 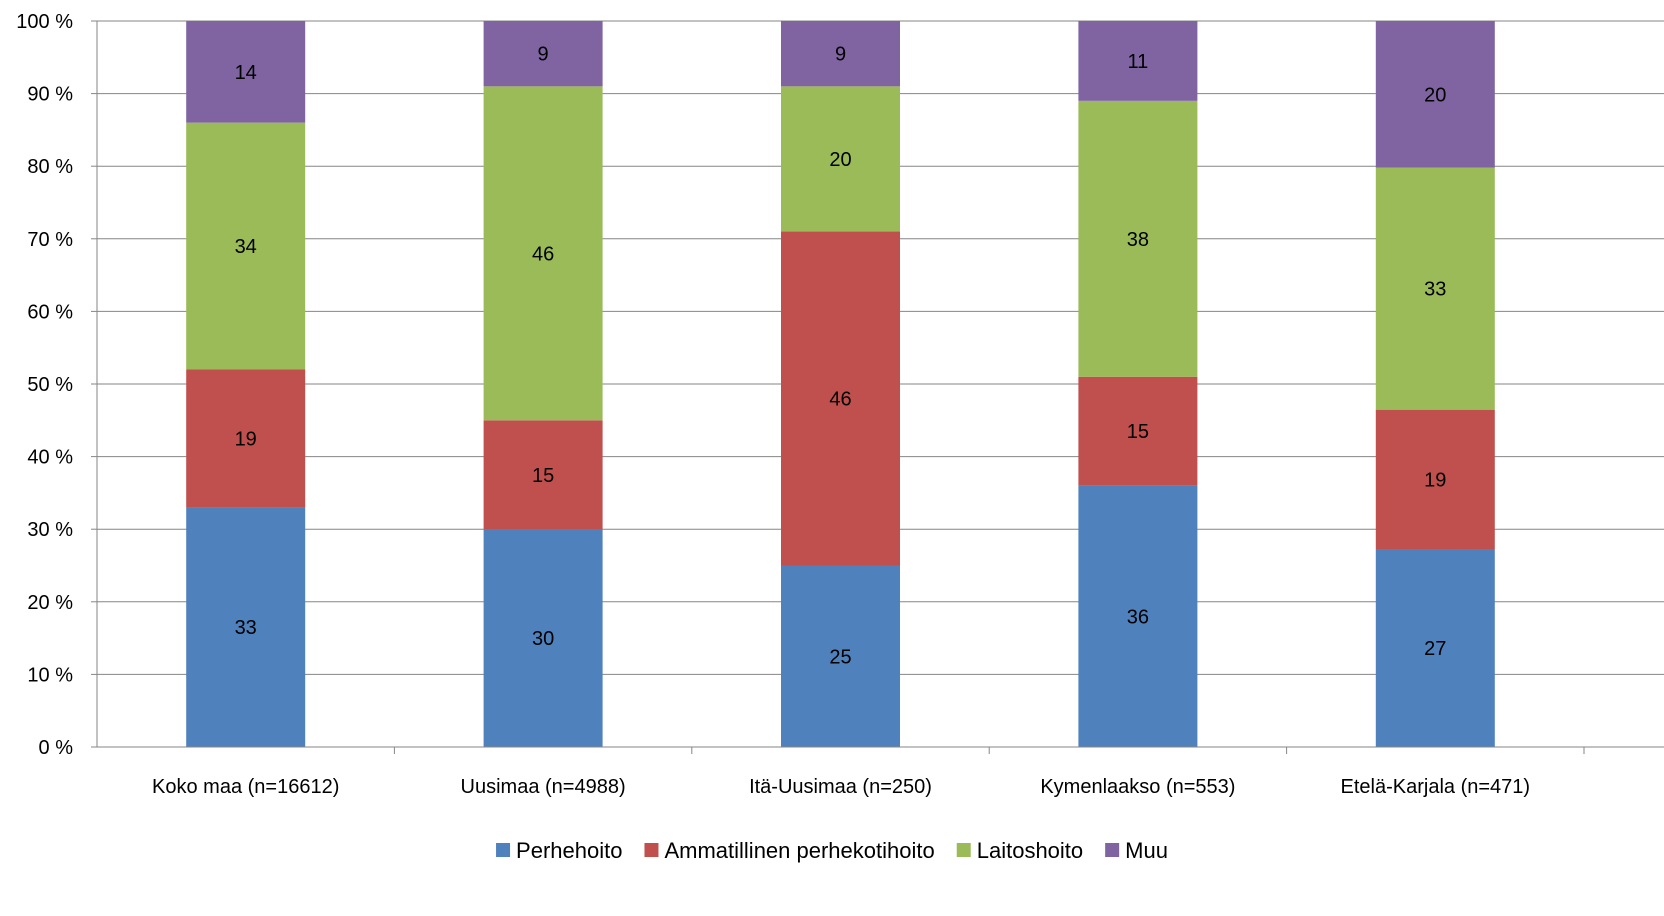 I want to click on category-label: Kymenlaakso (n=553), so click(x=1137, y=787).